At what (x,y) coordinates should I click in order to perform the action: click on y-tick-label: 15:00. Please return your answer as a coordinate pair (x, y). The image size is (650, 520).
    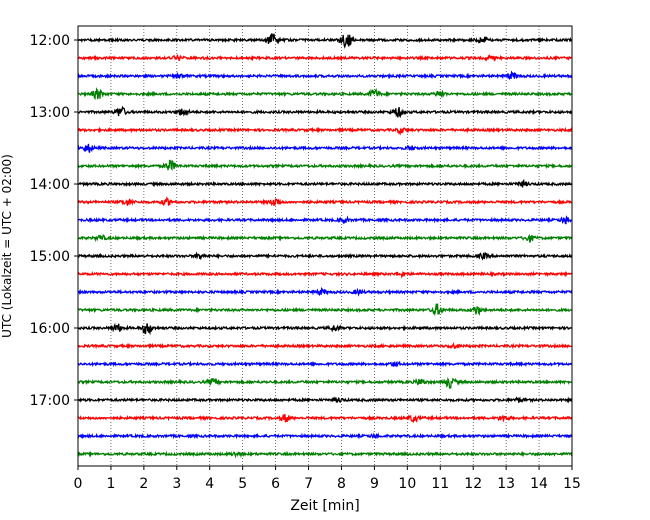
    Looking at the image, I should click on (50, 257).